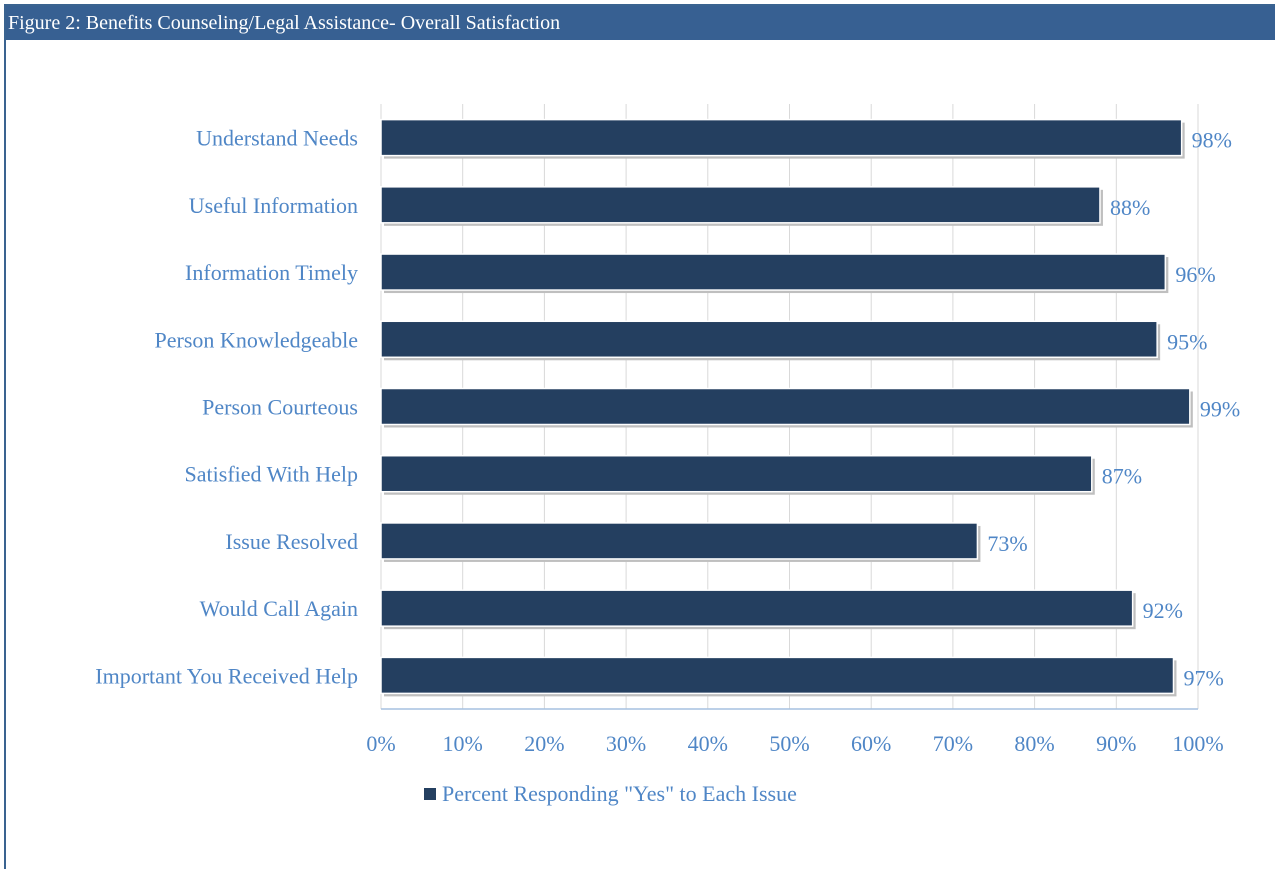 Image resolution: width=1275 pixels, height=869 pixels. What do you see at coordinates (291, 541) in the screenshot?
I see `category-label: Issue Resolved` at bounding box center [291, 541].